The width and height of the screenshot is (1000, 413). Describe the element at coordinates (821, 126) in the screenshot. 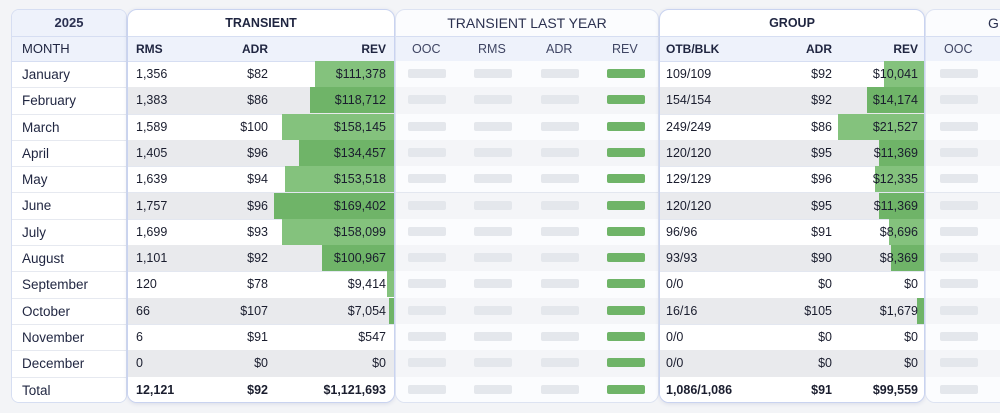

I see `group-adr-cell: $86` at that location.